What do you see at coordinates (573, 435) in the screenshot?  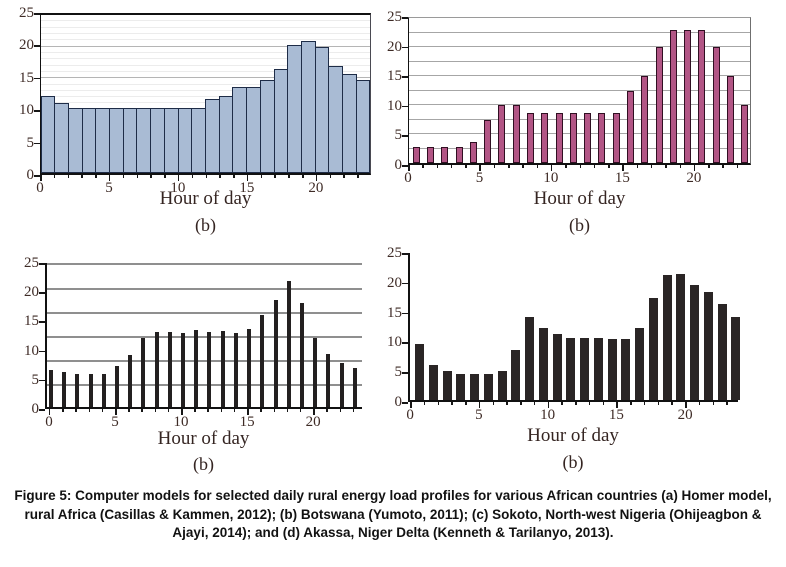 I see `chart-d-x-axis-title: Hour of day` at bounding box center [573, 435].